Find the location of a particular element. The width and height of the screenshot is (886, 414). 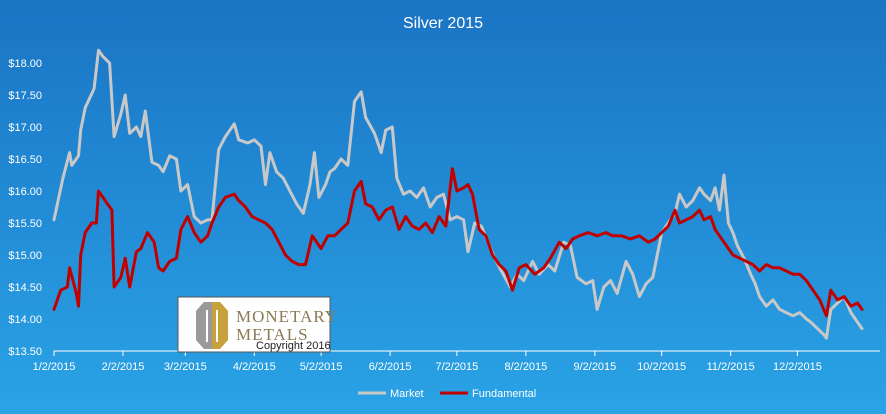

legend: Market Fundamental is located at coordinates (447, 394).